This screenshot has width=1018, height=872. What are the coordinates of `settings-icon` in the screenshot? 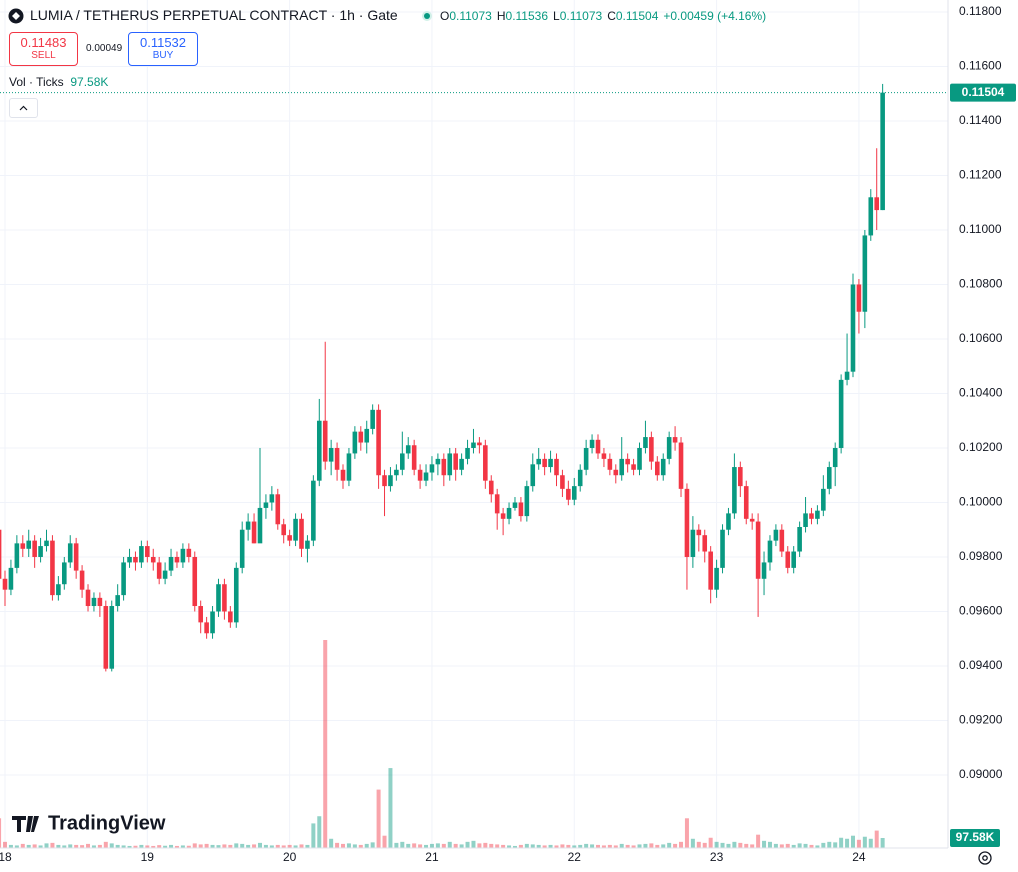 It's located at (985, 858).